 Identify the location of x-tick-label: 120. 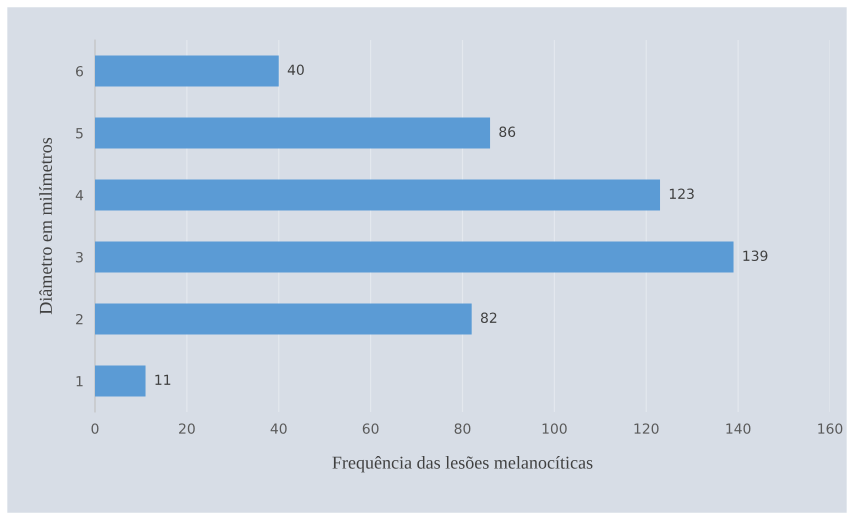
(646, 428).